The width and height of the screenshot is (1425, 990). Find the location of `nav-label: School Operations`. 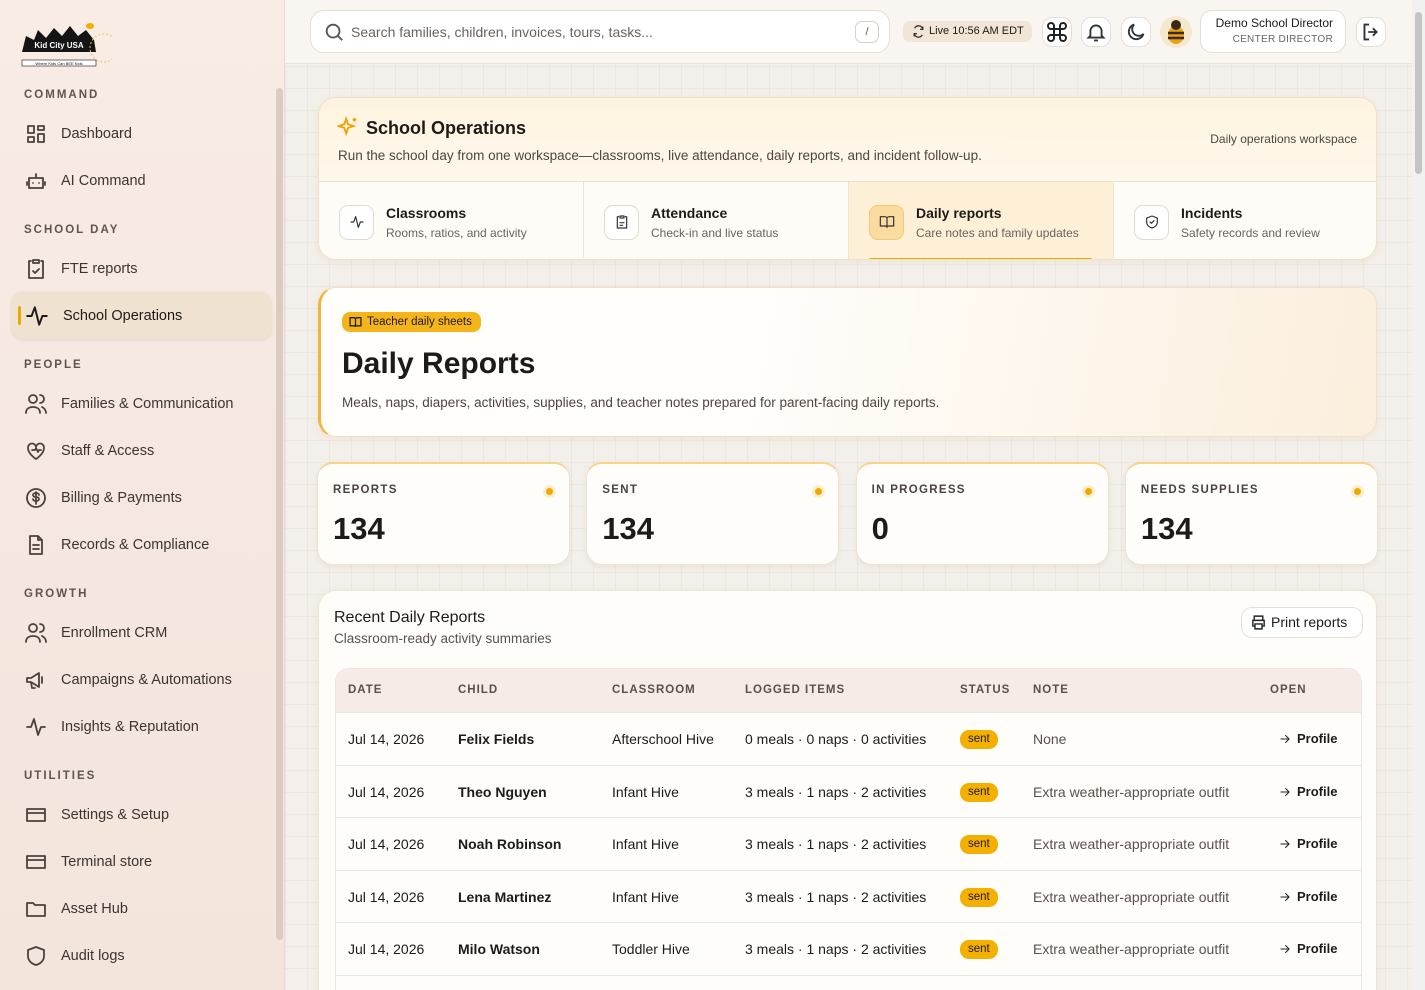

nav-label: School Operations is located at coordinates (123, 315).